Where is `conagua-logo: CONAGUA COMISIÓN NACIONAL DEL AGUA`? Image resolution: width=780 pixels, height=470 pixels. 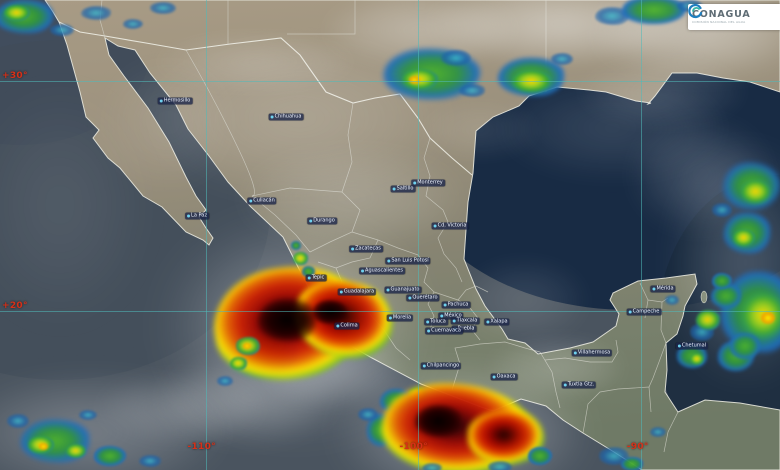
conagua-logo: CONAGUA COMISIÓN NACIONAL DEL AGUA is located at coordinates (734, 17).